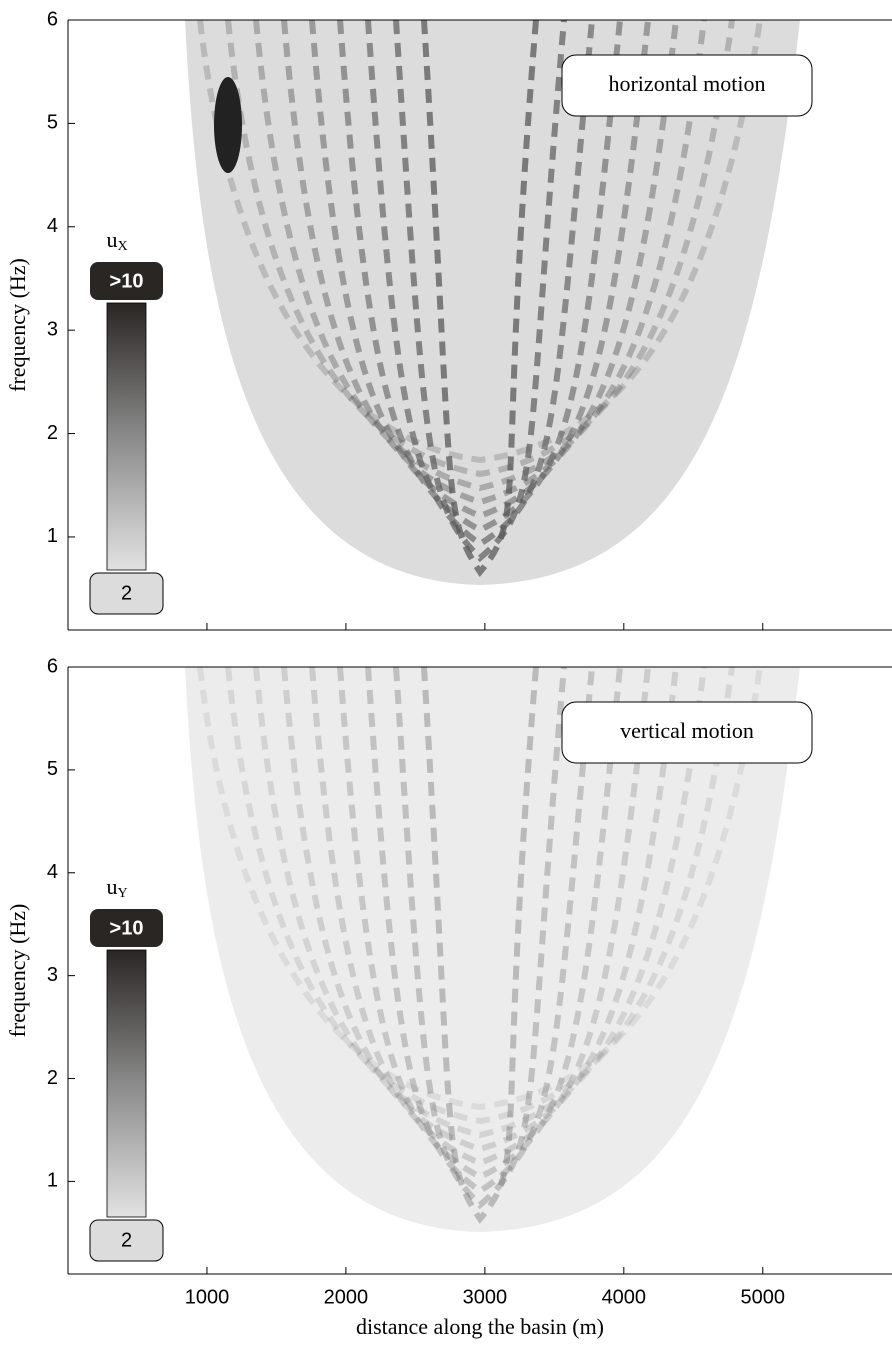 The width and height of the screenshot is (892, 1349). I want to click on colorbar-label: uX, so click(116, 240).